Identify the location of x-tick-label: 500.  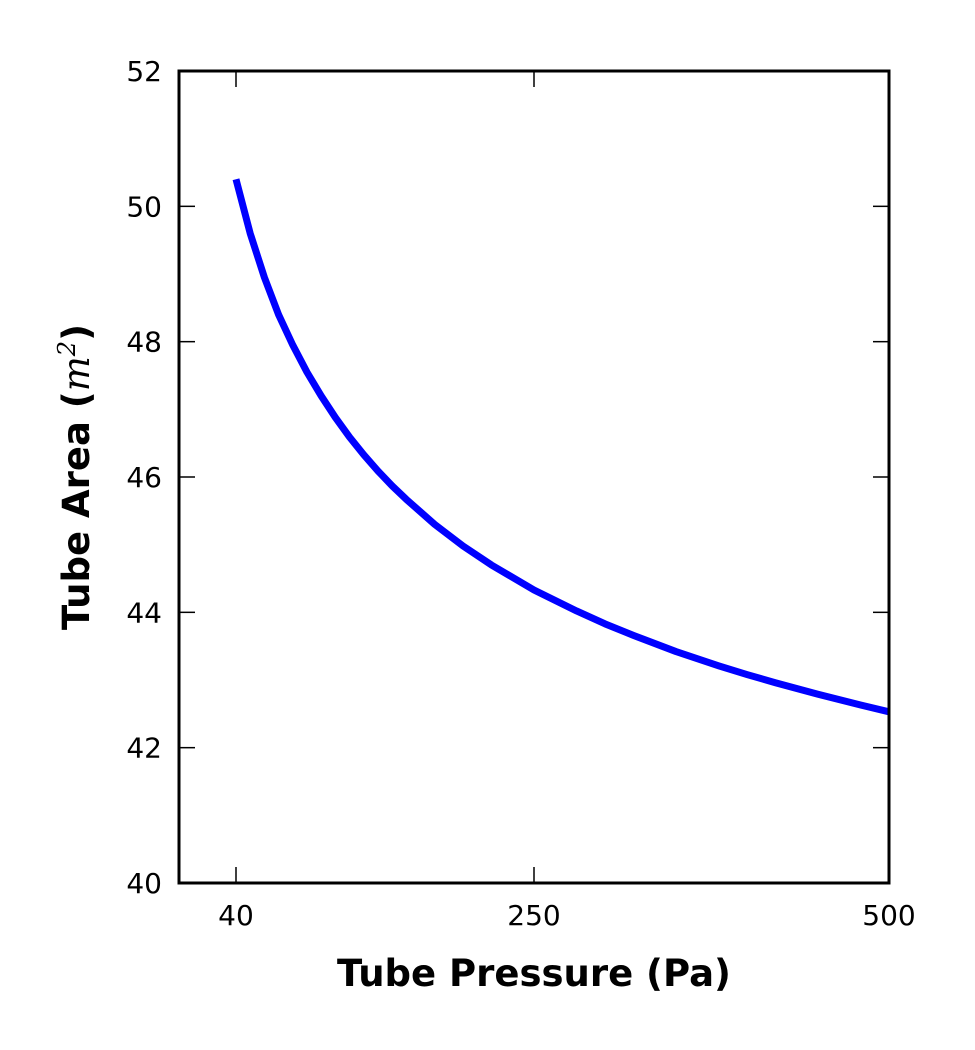
(888, 915).